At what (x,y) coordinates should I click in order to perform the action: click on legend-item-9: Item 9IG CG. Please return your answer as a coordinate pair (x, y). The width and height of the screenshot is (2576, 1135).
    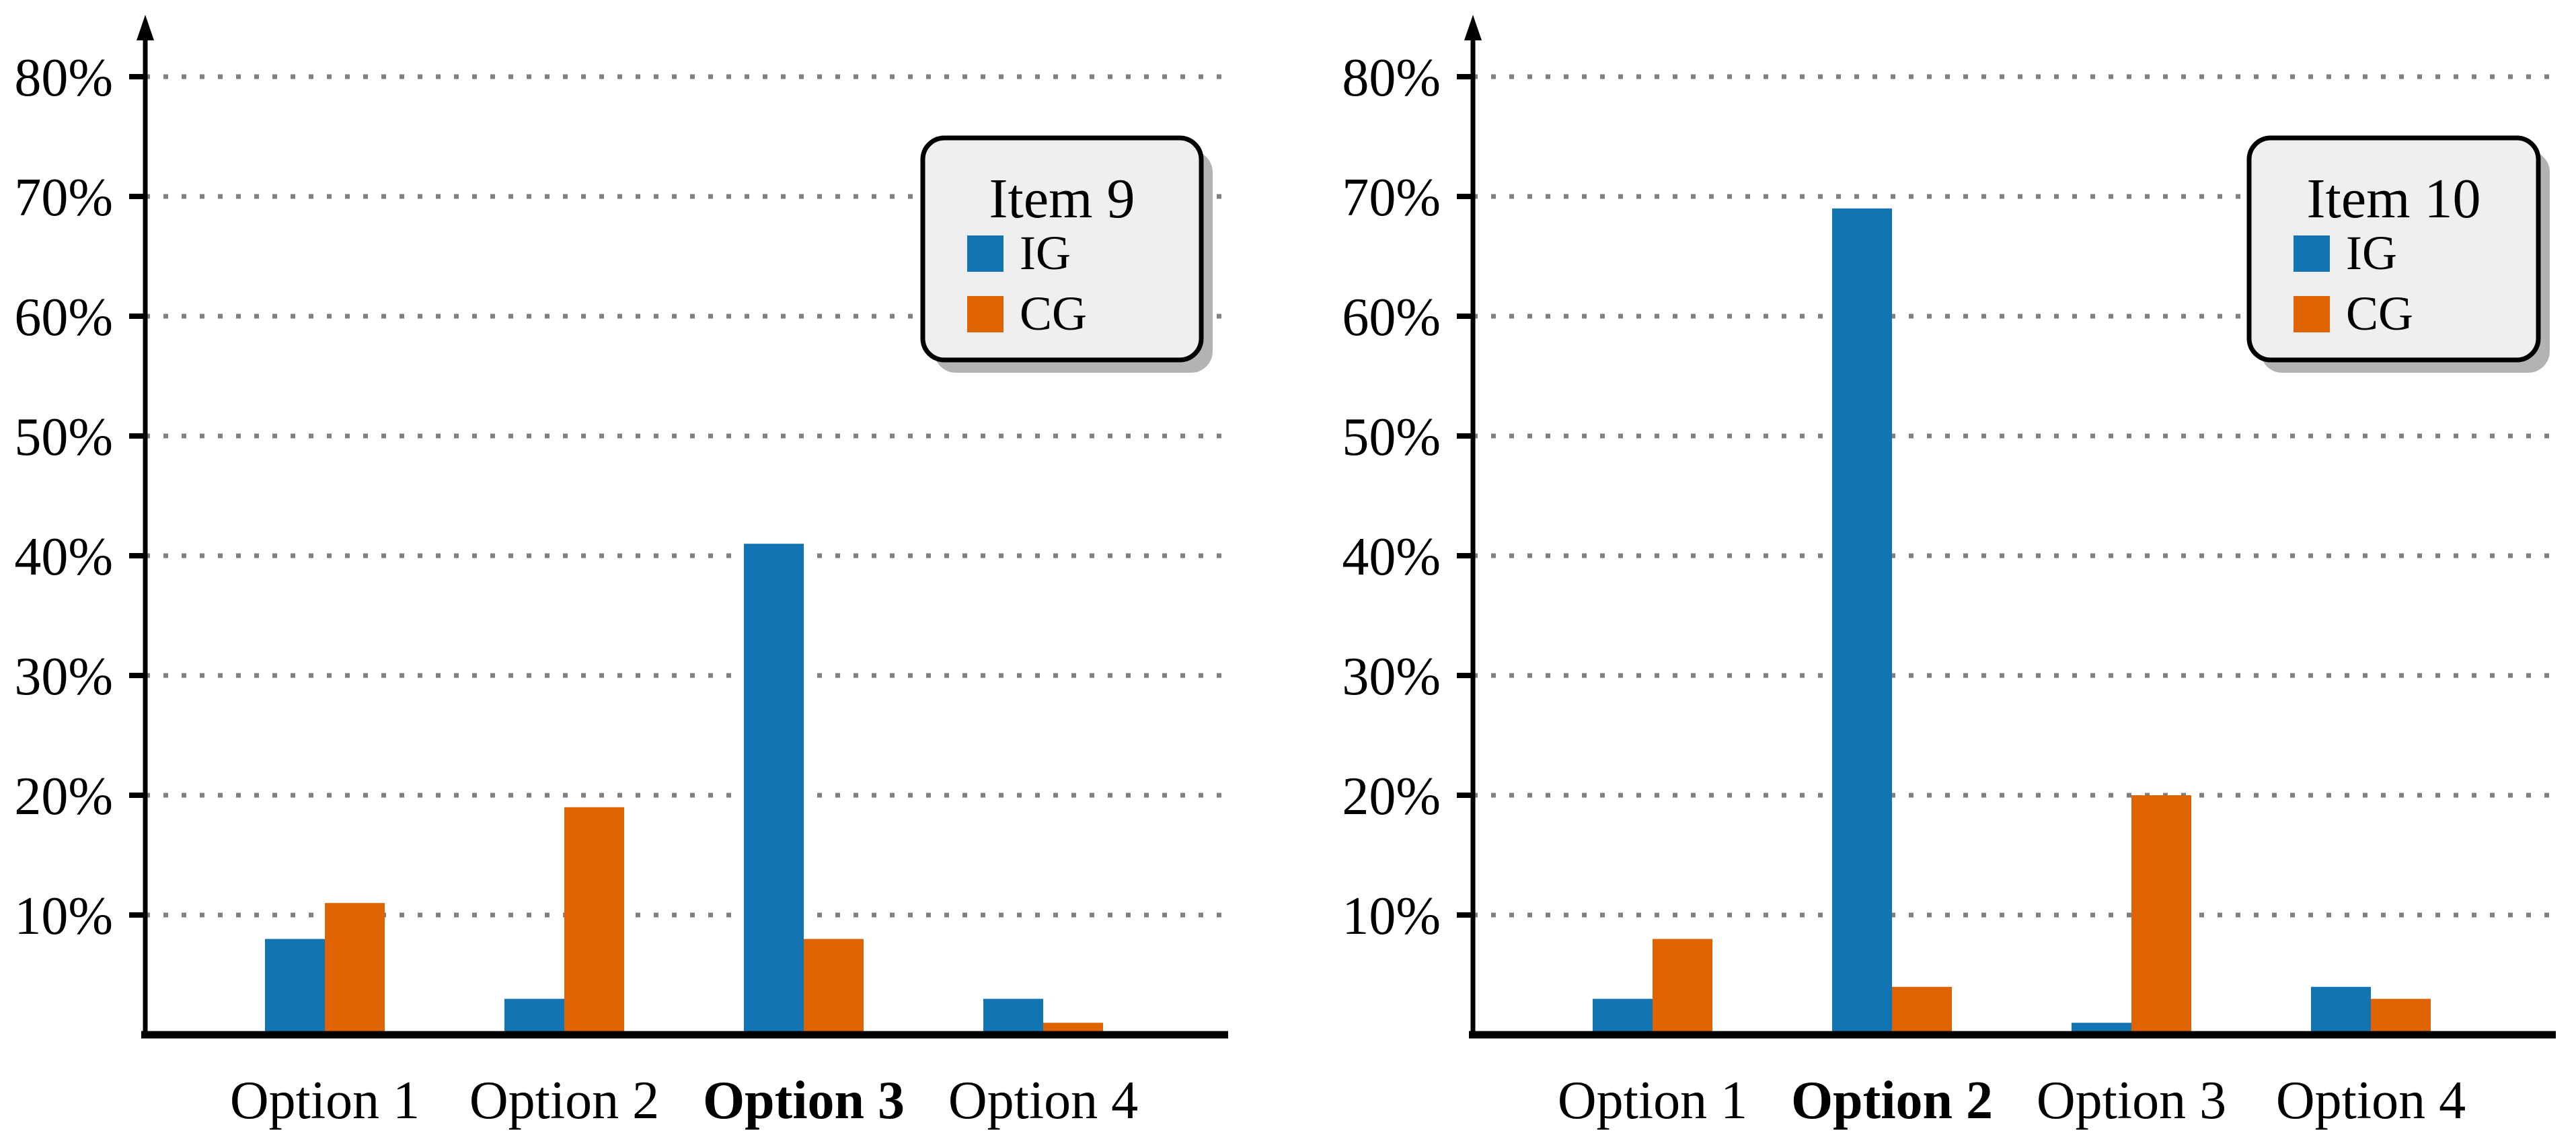
    Looking at the image, I should click on (1066, 254).